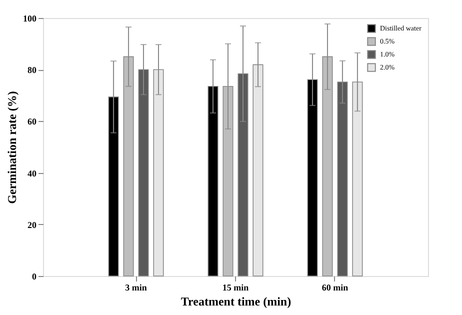  What do you see at coordinates (235, 287) in the screenshot?
I see `x-tick-label: 15 min` at bounding box center [235, 287].